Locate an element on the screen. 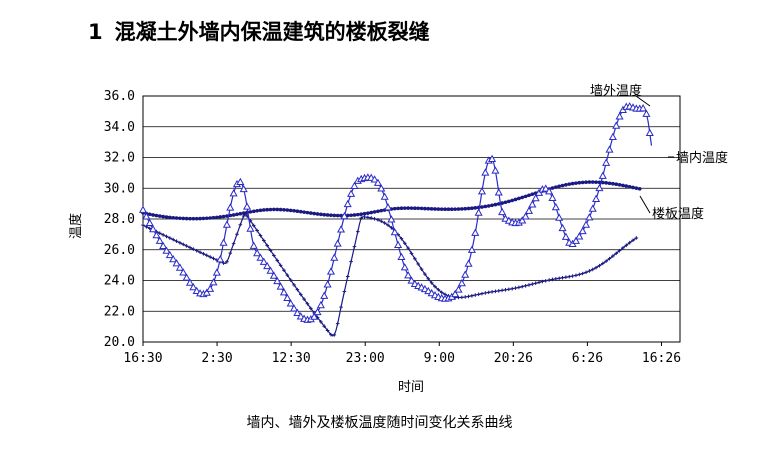  x-tick-labels: 16:30 2:30 12:30 23:00 9:00 20:26 6:26 16:26 is located at coordinates (402, 354).